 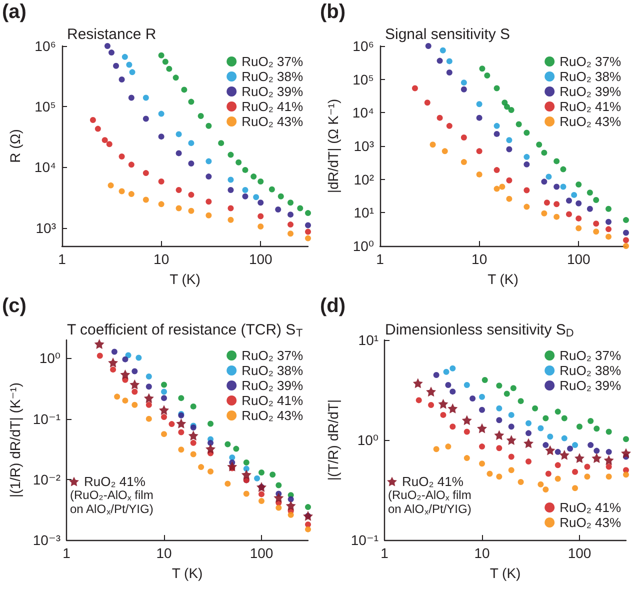 What do you see at coordinates (333, 146) in the screenshot?
I see `y-axis-title: |dR/dT| (Ω K⁻¹)` at bounding box center [333, 146].